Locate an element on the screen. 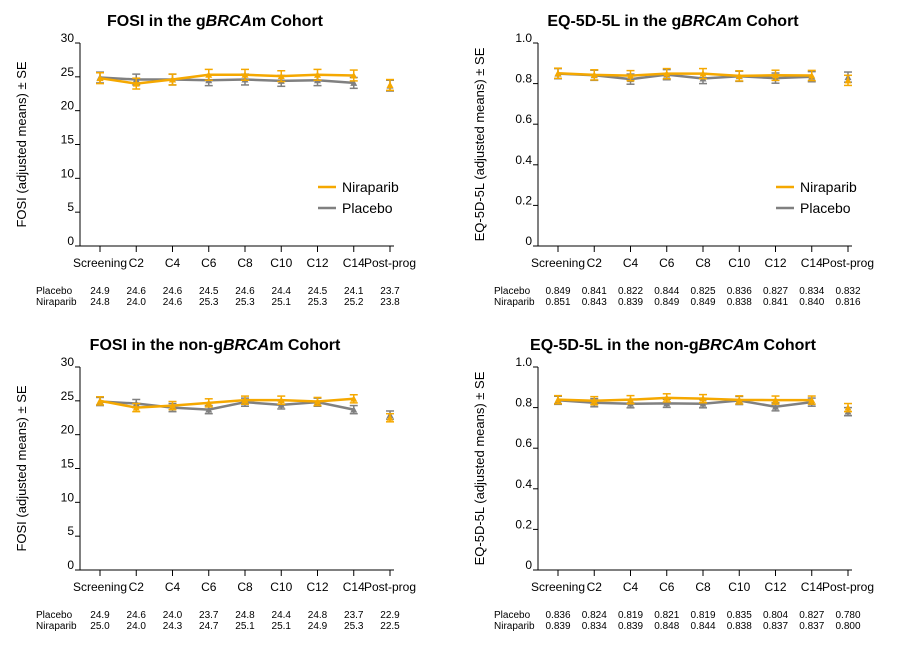 This screenshot has width=916, height=648. chart-title: EQ-5D-5L in the non-gBRCAm Cohort is located at coordinates (673, 345).